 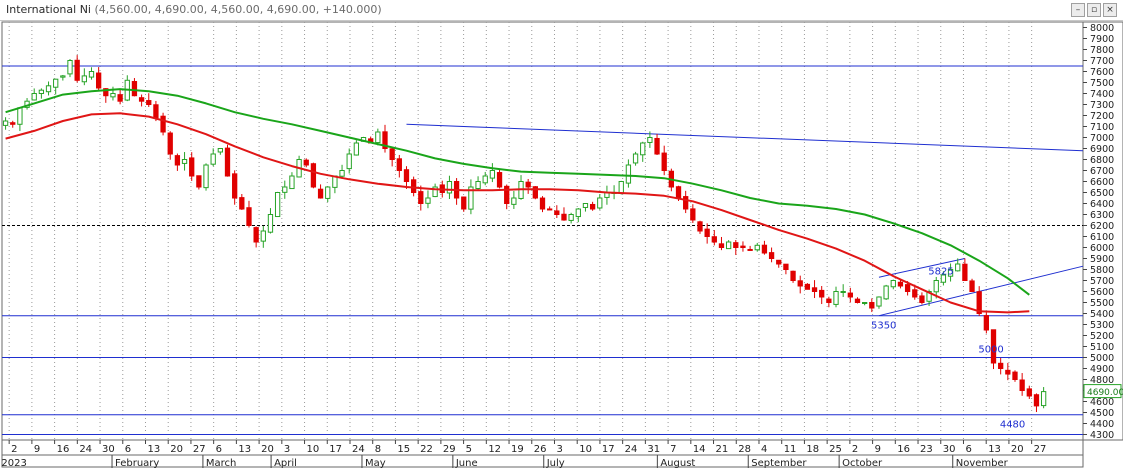 I want to click on x-tick-label: 21, so click(x=722, y=449).